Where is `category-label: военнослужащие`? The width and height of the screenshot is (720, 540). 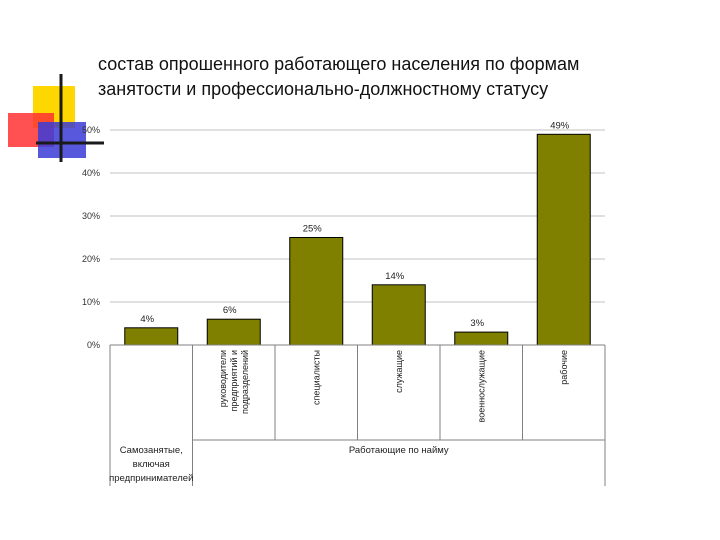
category-label: военнослужащие is located at coordinates (481, 386).